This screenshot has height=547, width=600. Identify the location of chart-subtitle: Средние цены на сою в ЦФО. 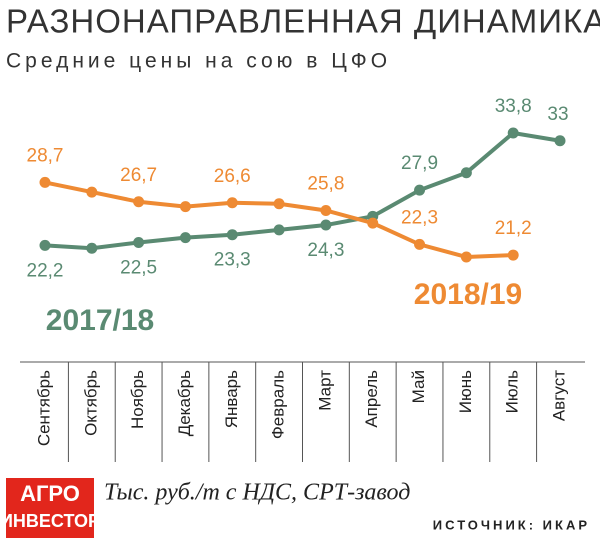
(198, 61).